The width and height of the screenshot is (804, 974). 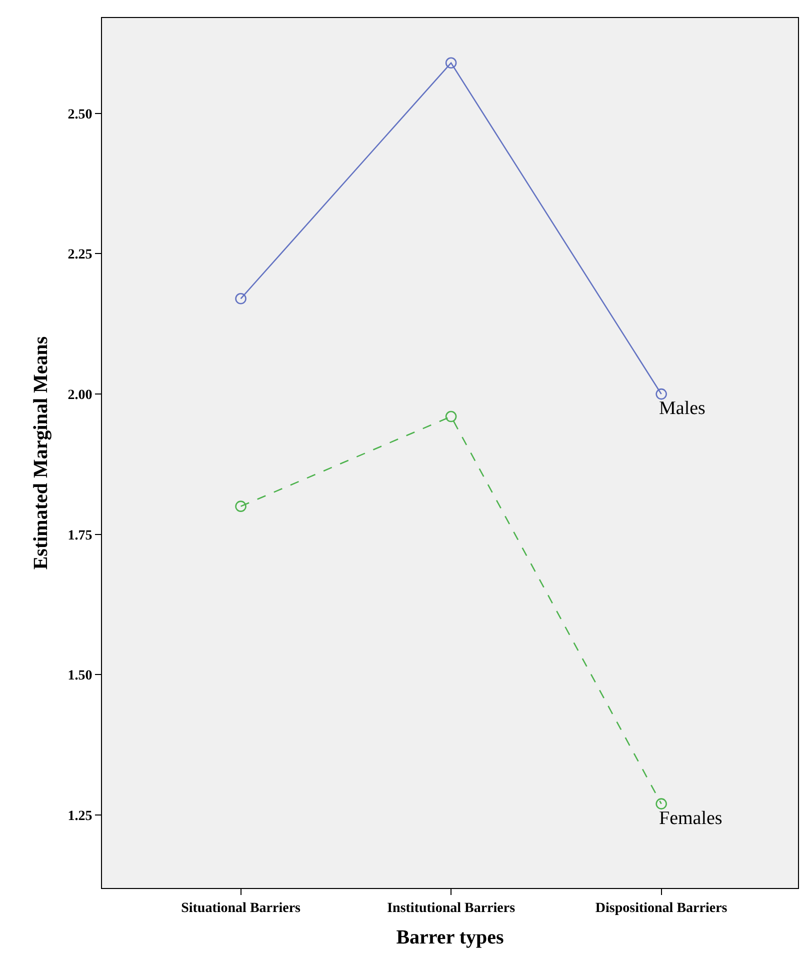 I want to click on y-axis-title: Estimated Marginal Means, so click(x=41, y=453).